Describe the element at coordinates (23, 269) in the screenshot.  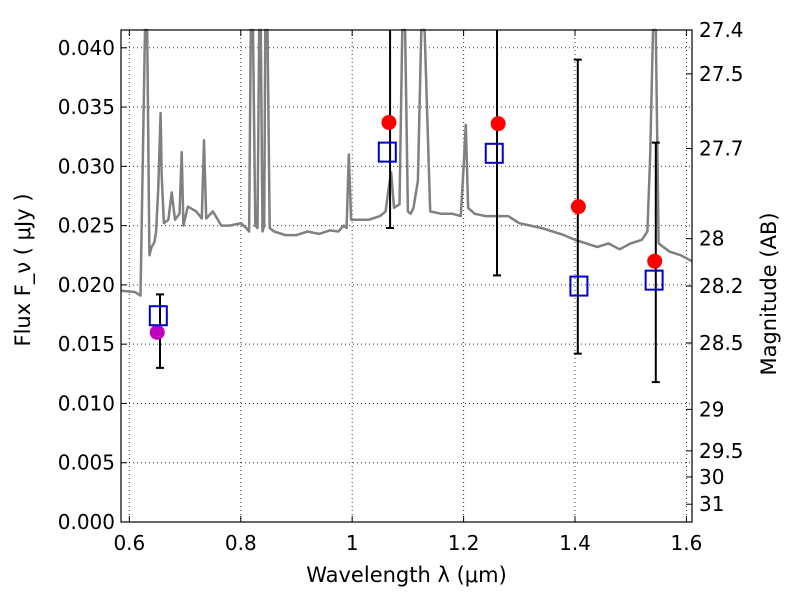
I see `y-axis-label: Flux F_ν ( μJy )` at that location.